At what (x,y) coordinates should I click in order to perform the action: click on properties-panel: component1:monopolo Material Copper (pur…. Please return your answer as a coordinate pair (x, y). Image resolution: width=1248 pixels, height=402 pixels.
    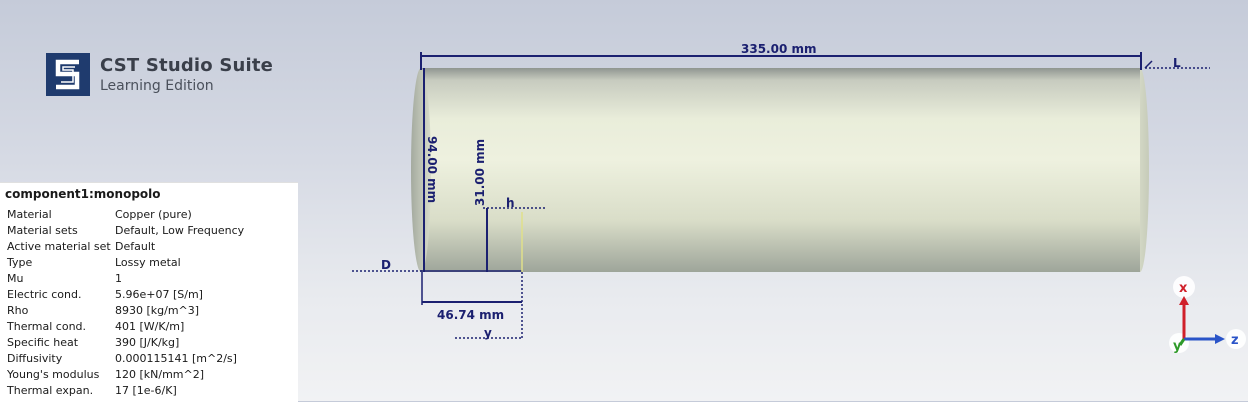
    Looking at the image, I should click on (149, 292).